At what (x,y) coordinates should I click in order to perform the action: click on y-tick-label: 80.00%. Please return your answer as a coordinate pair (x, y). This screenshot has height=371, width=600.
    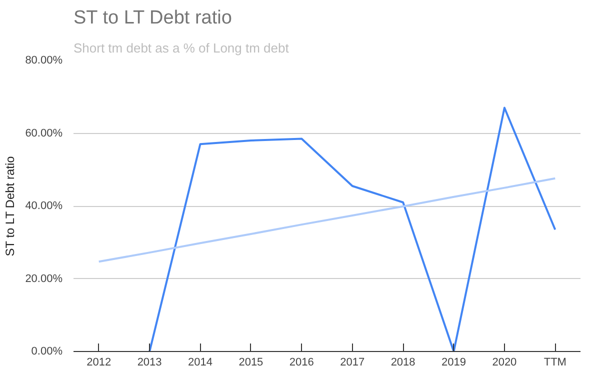
    Looking at the image, I should click on (44, 60).